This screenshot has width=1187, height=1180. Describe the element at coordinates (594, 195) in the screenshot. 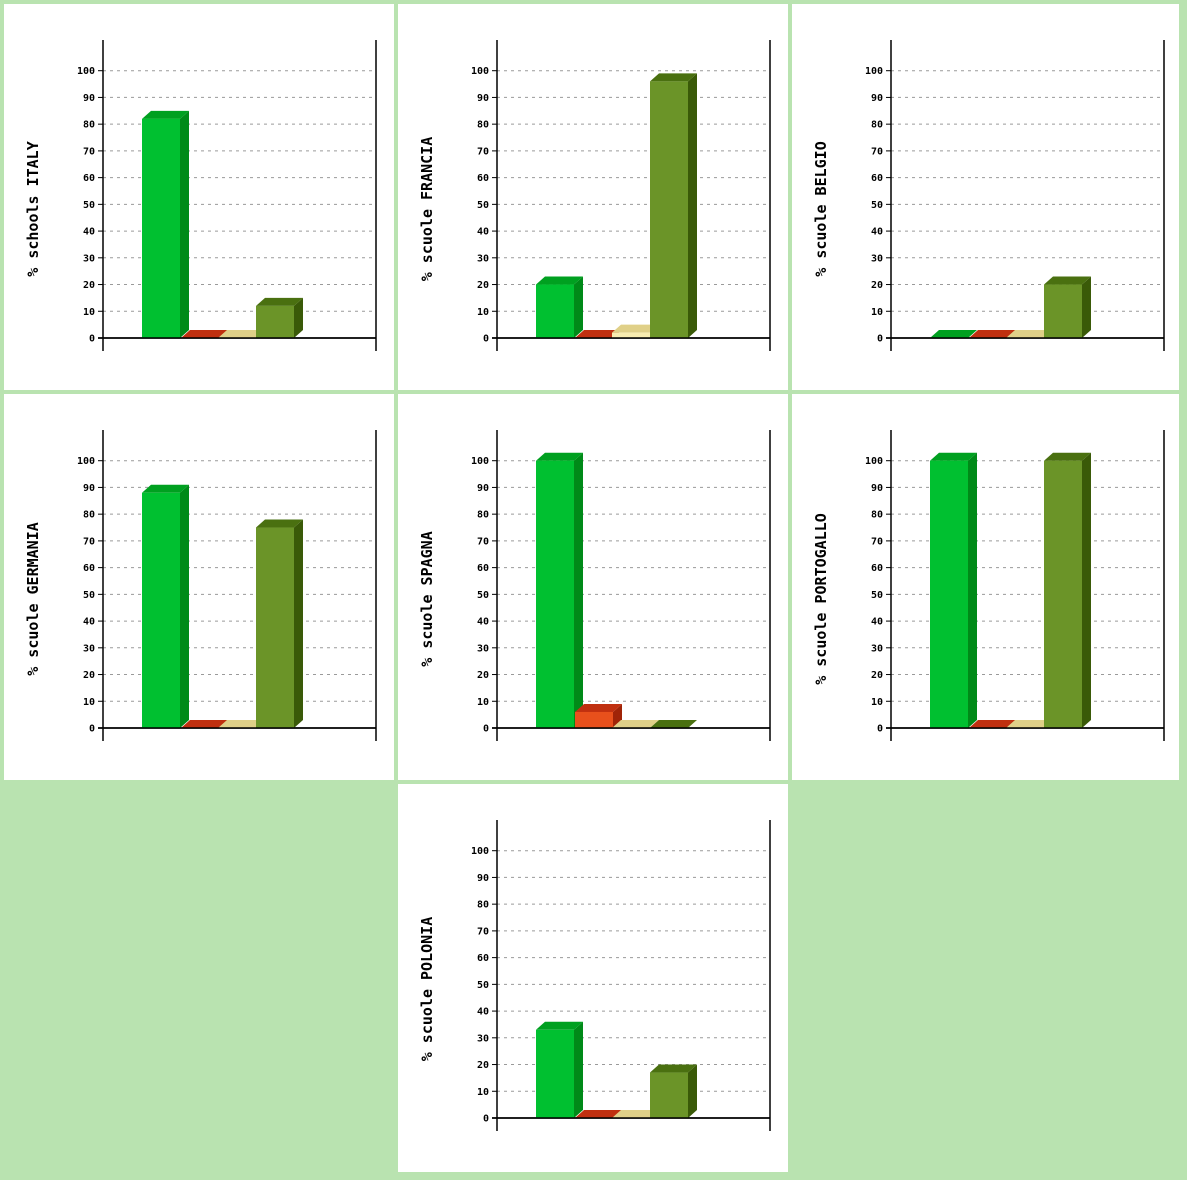

I see `chart-svg: 0 10 20 30 40 50 60 70 80 90 100 % scuole FRANCIA` at that location.